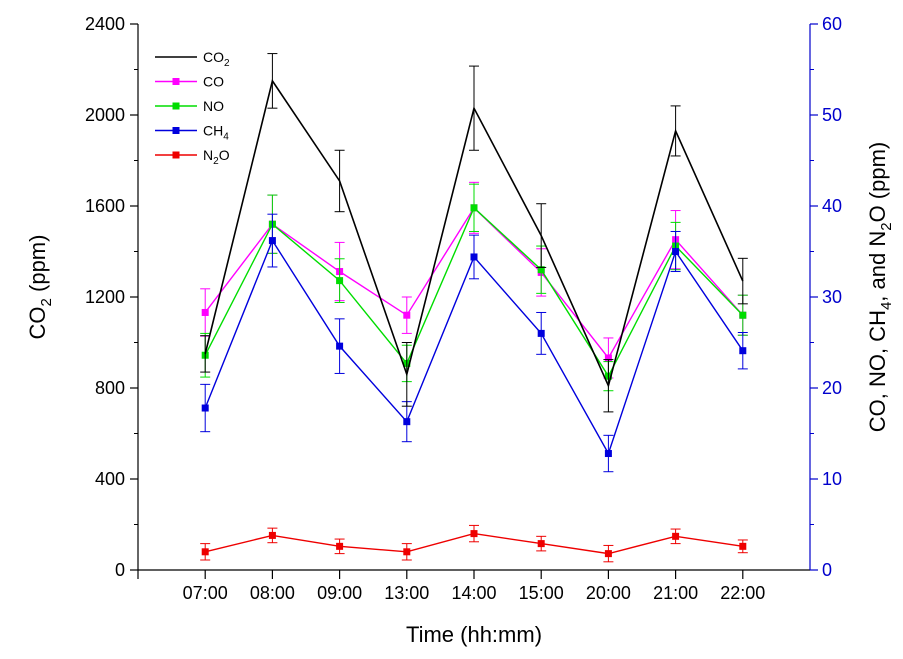 Image resolution: width=903 pixels, height=659 pixels. I want to click on legend: CO2 CO NO CH4 N2O, so click(192, 108).